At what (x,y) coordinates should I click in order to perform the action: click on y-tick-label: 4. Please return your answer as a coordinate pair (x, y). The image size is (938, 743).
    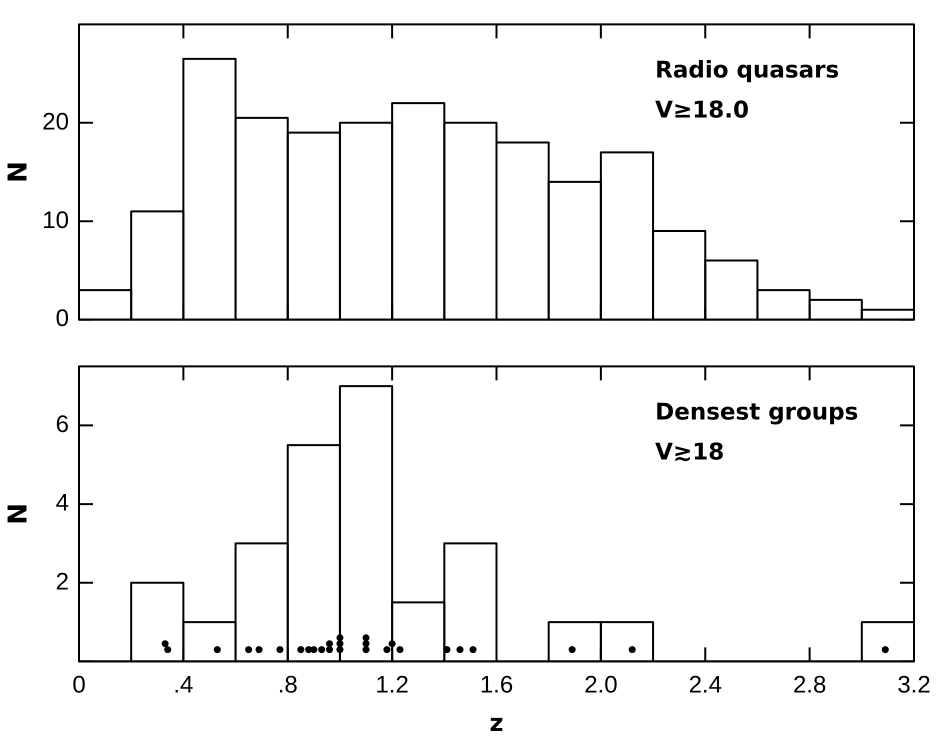
    Looking at the image, I should click on (62, 503).